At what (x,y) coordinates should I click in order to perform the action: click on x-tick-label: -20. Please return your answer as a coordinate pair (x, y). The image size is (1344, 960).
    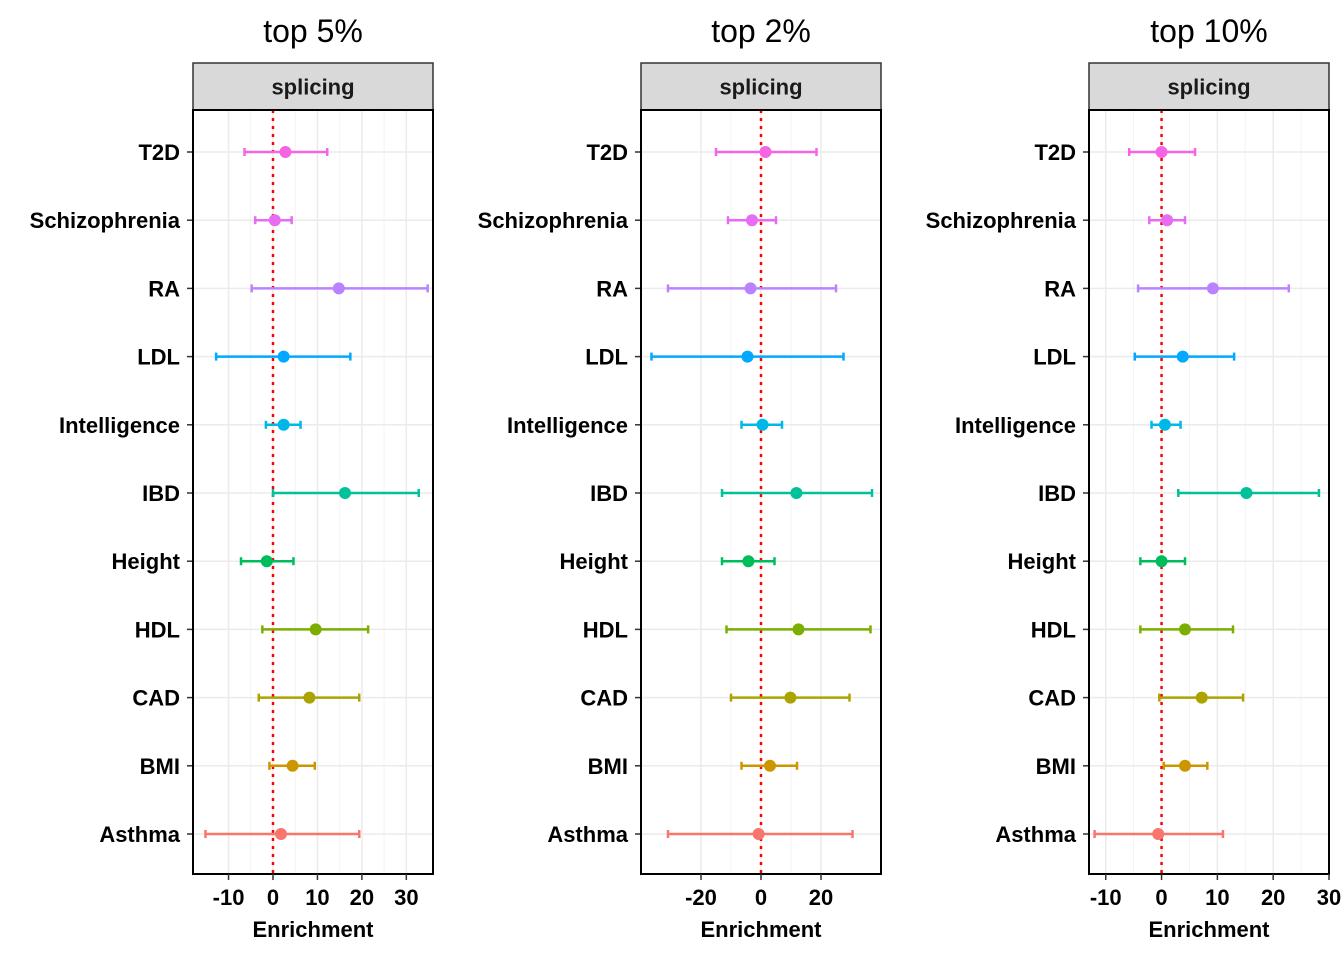
    Looking at the image, I should click on (701, 897).